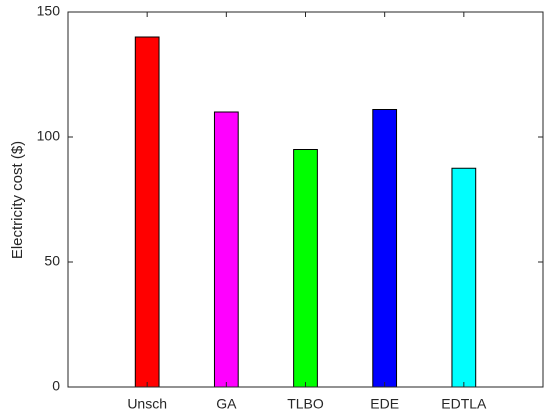 The width and height of the screenshot is (550, 420). Describe the element at coordinates (49, 11) in the screenshot. I see `y-tick-label: 150` at that location.